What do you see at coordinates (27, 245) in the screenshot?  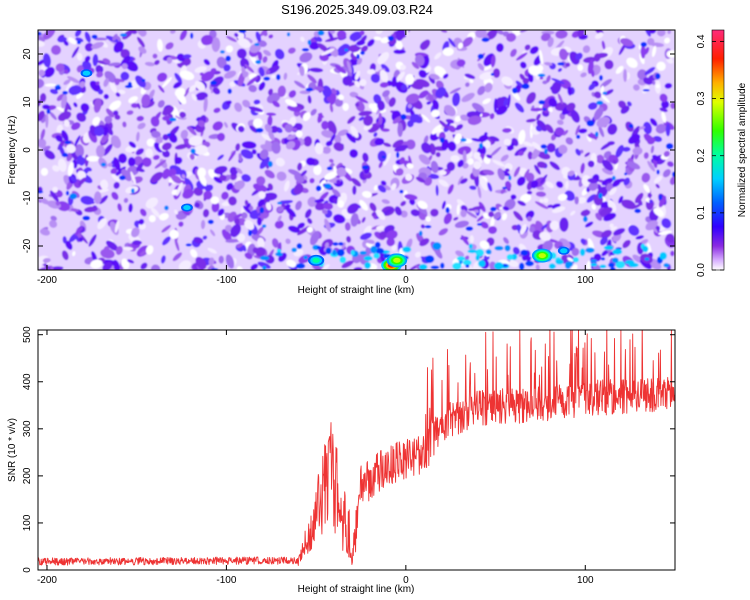 I see `spectrogram-ytick-label: -20` at bounding box center [27, 245].